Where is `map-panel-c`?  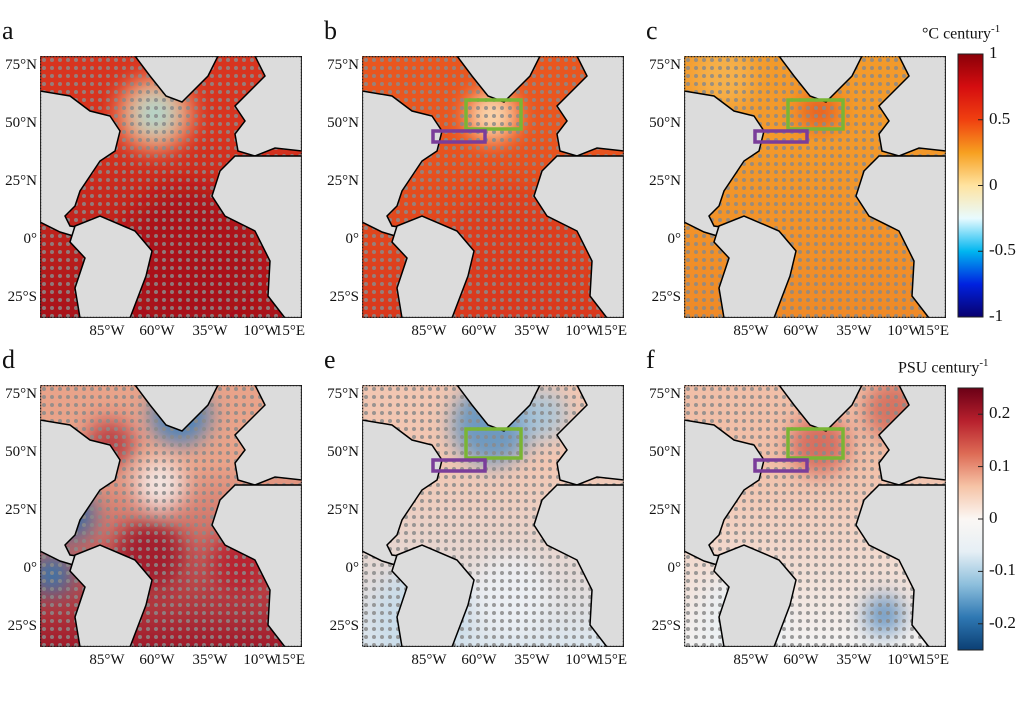 map-panel-c is located at coordinates (815, 187).